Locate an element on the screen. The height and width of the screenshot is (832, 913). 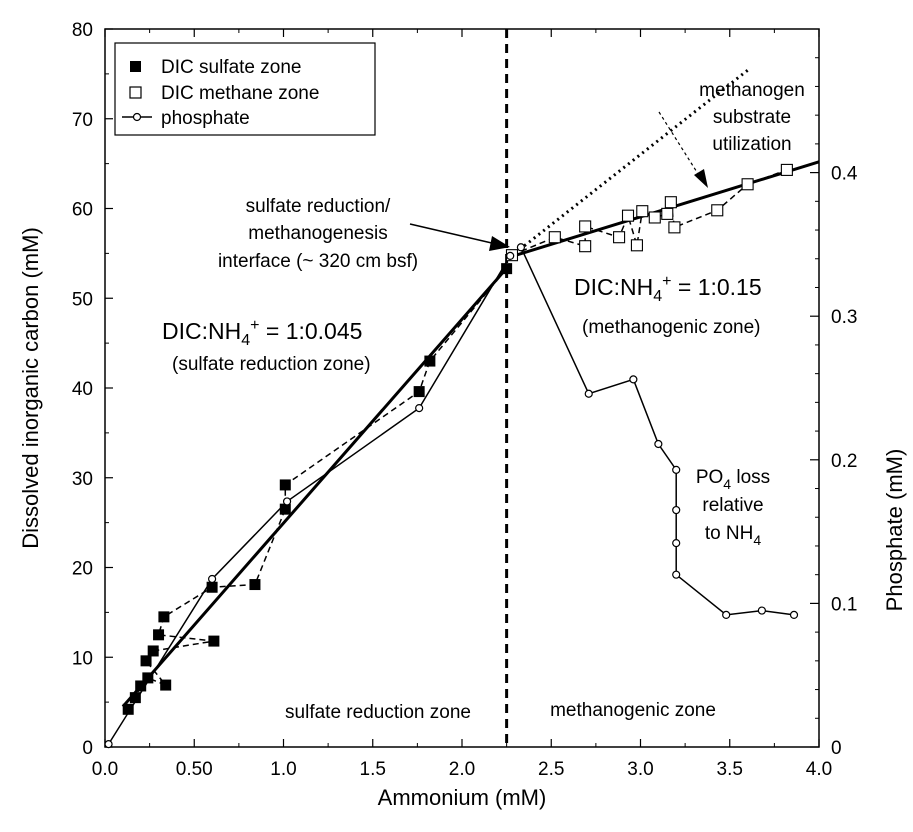
po4-prefix: PO is located at coordinates (709, 477).